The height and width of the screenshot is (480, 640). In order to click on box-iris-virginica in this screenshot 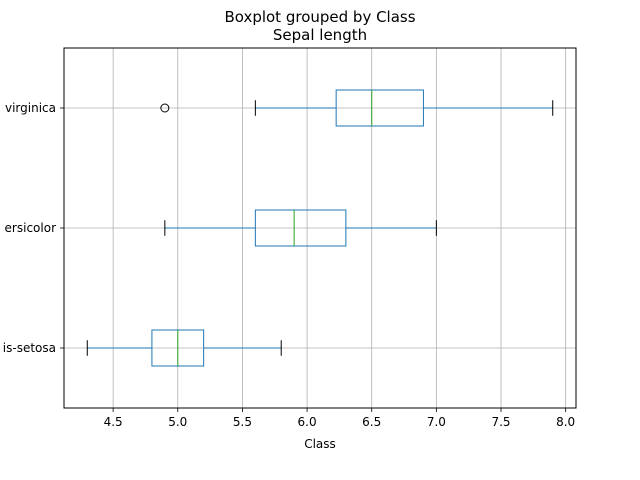, I will do `click(379, 108)`.